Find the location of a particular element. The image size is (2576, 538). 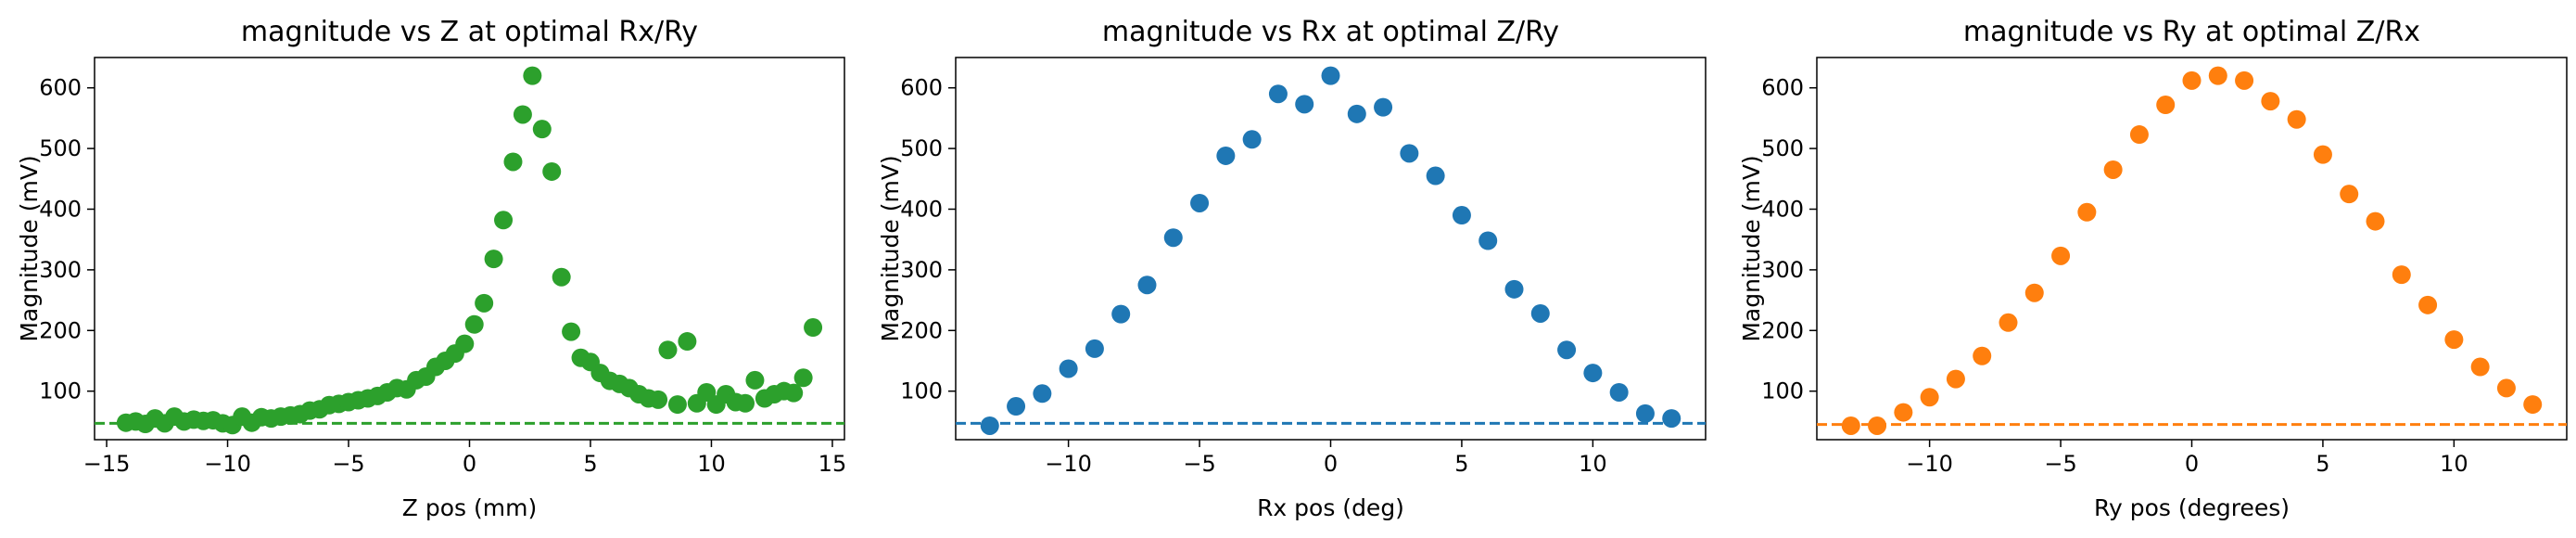

x-axis-label: Ry pos (degrees) is located at coordinates (2192, 507).